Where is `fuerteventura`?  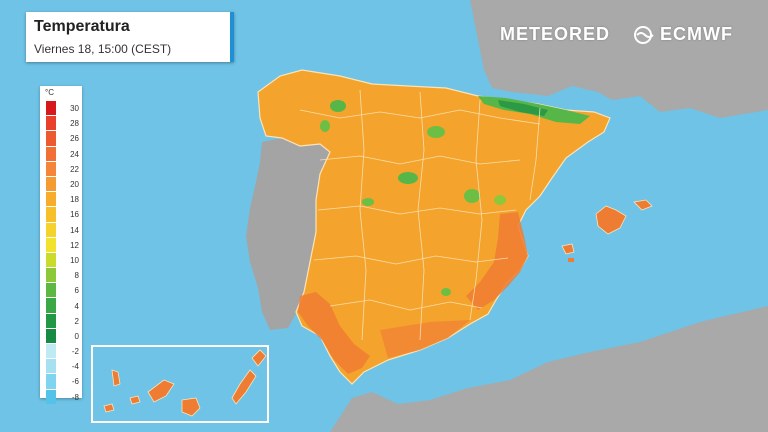 fuerteventura is located at coordinates (244, 387).